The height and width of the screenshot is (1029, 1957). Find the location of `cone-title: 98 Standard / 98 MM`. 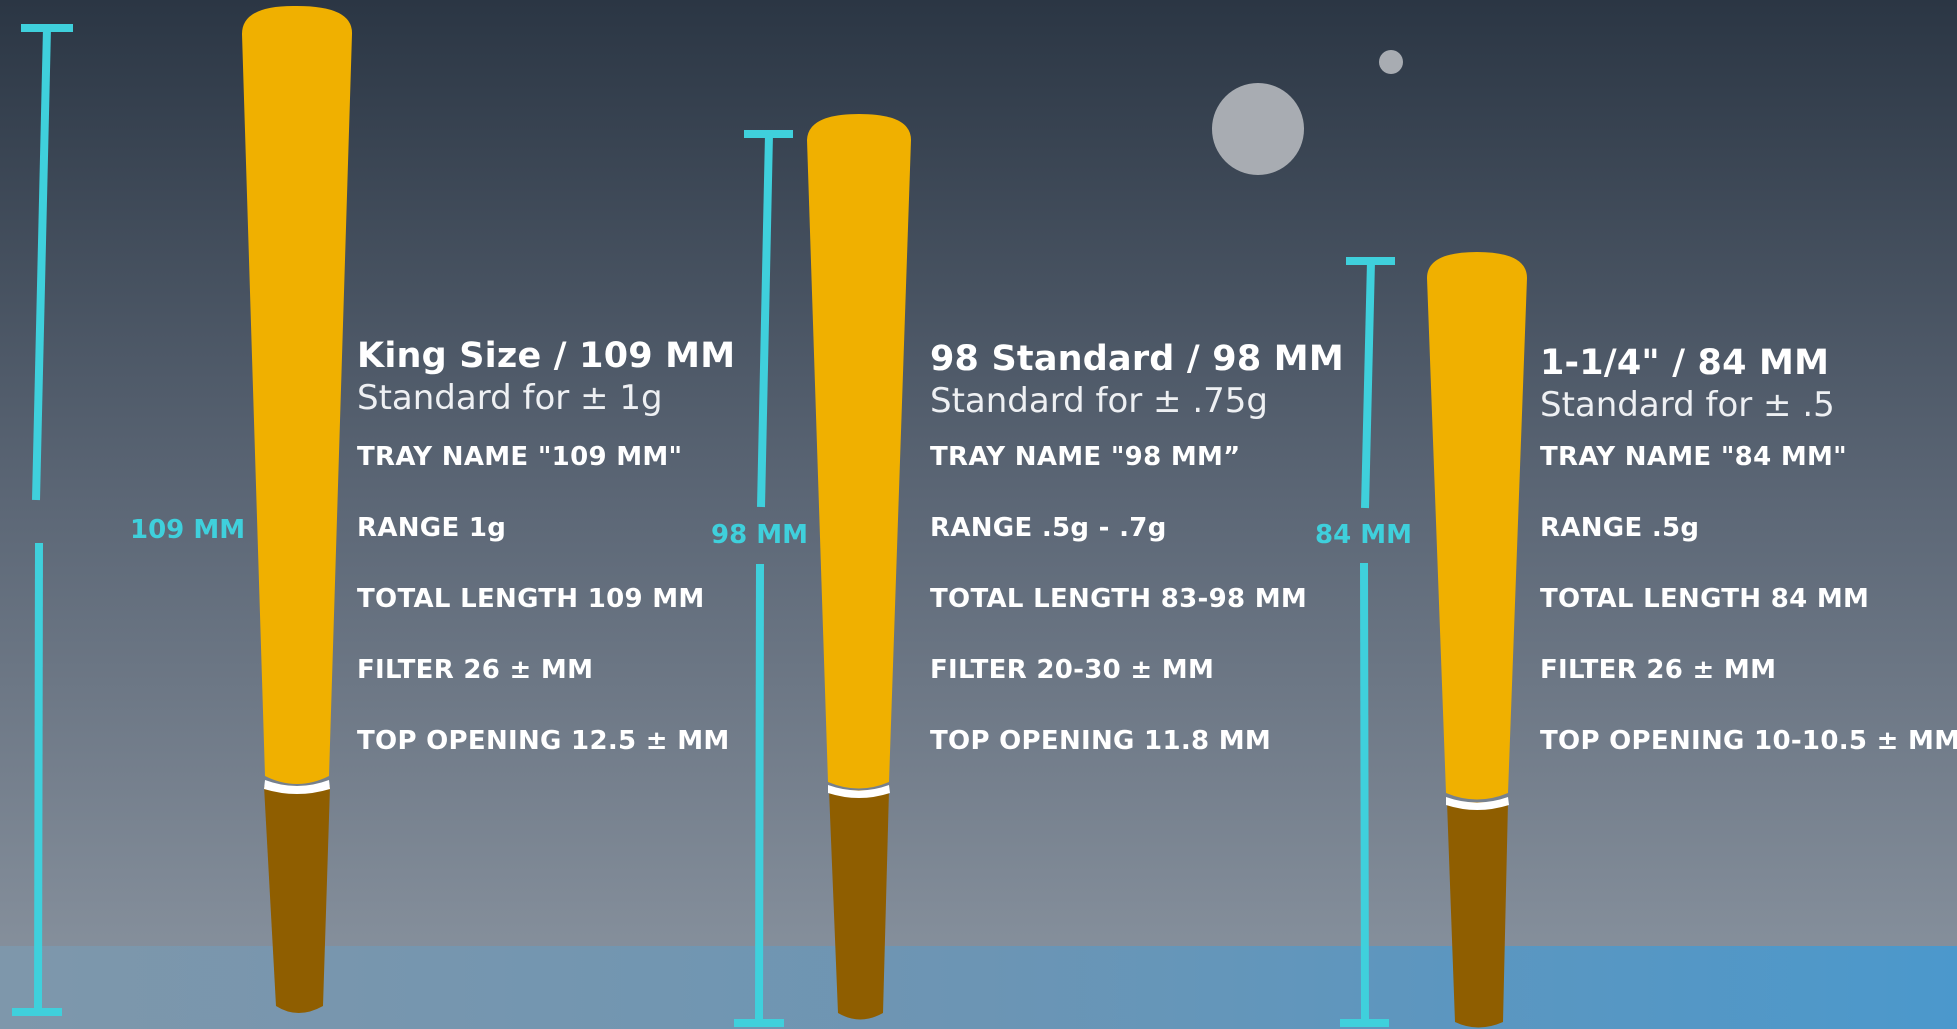

cone-title: 98 Standard / 98 MM is located at coordinates (1137, 359).